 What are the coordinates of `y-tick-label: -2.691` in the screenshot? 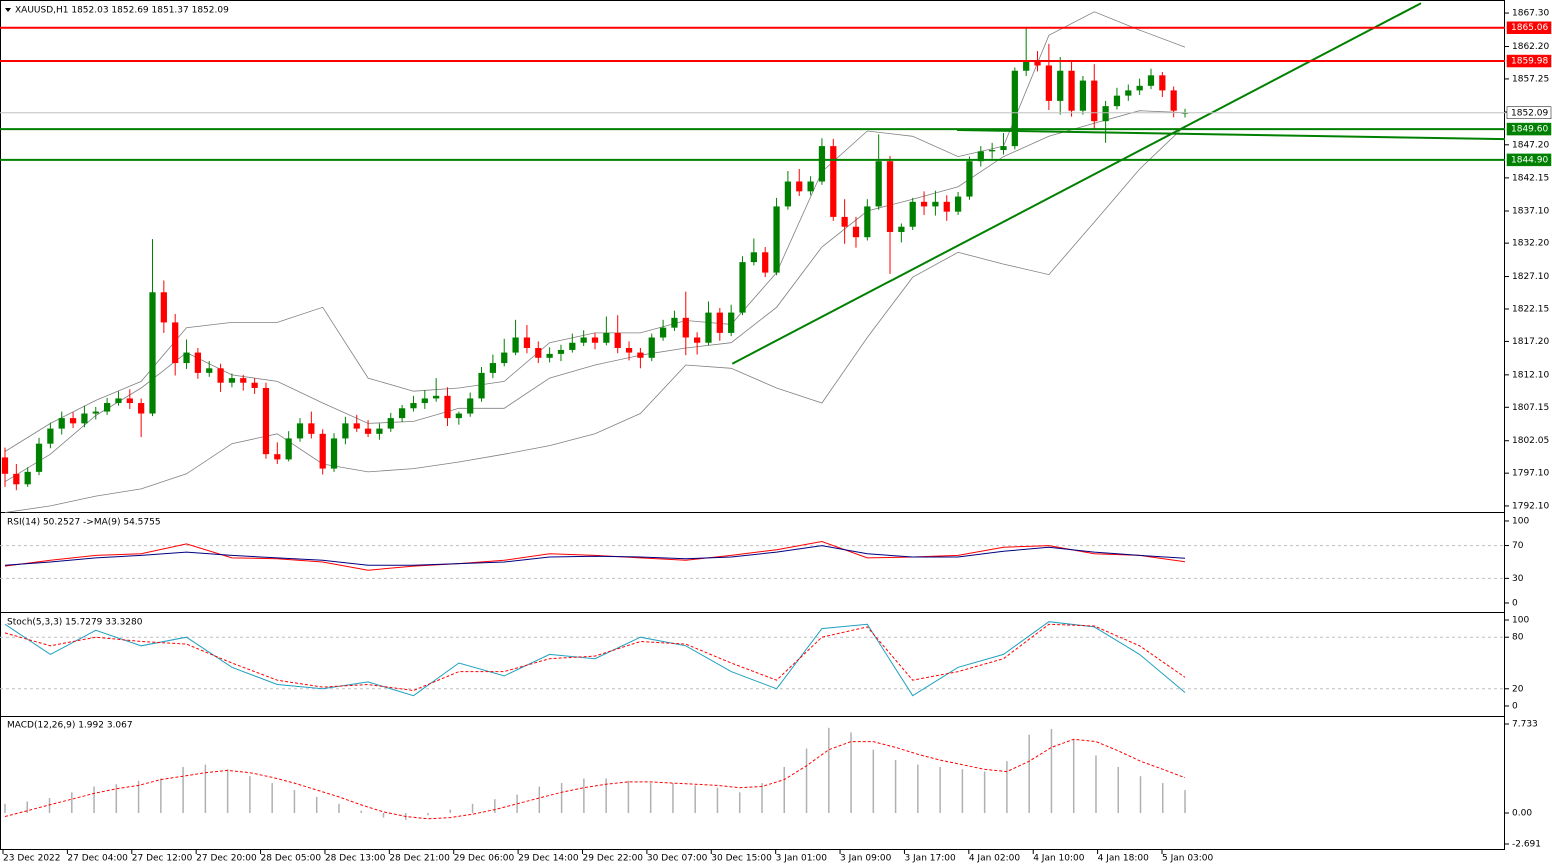 It's located at (1526, 844).